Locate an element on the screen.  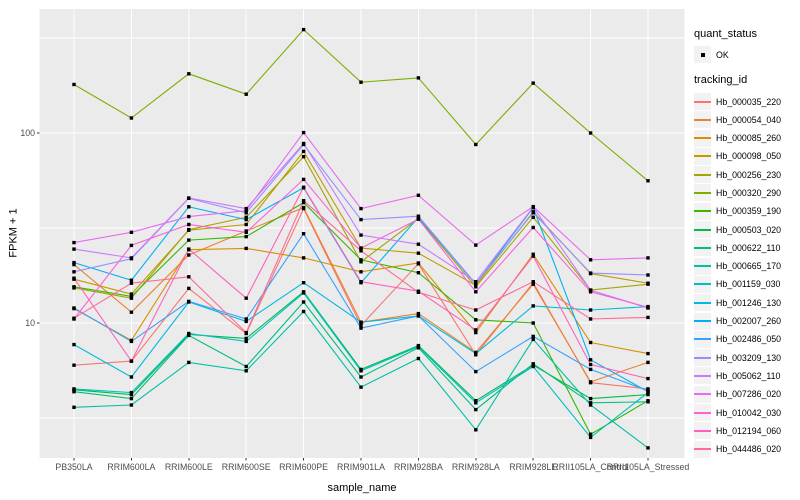
legend-entry: Hb_001159_030 is located at coordinates (737, 284).